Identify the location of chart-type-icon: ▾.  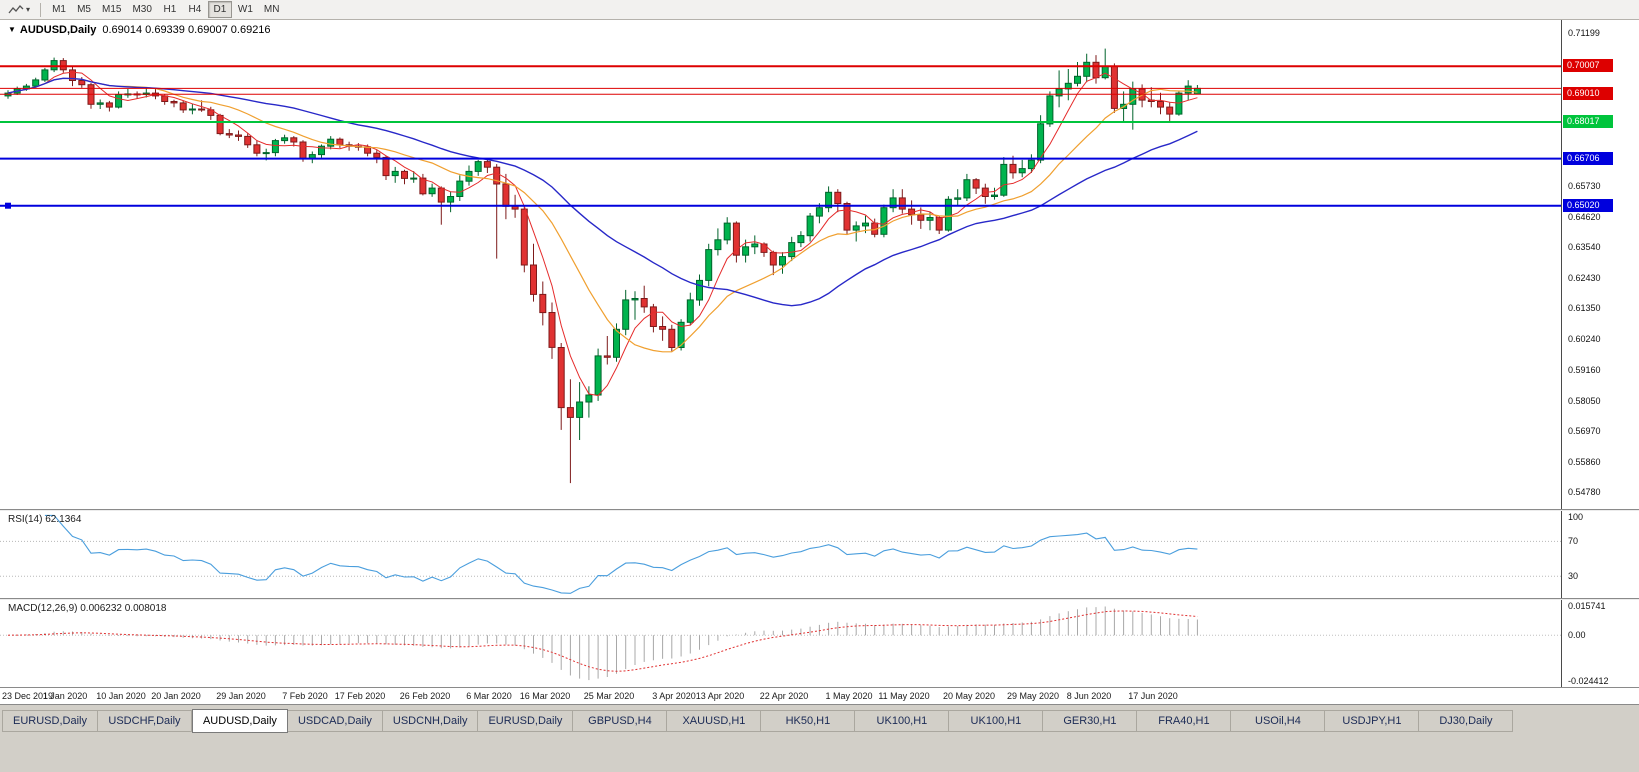
(19, 10).